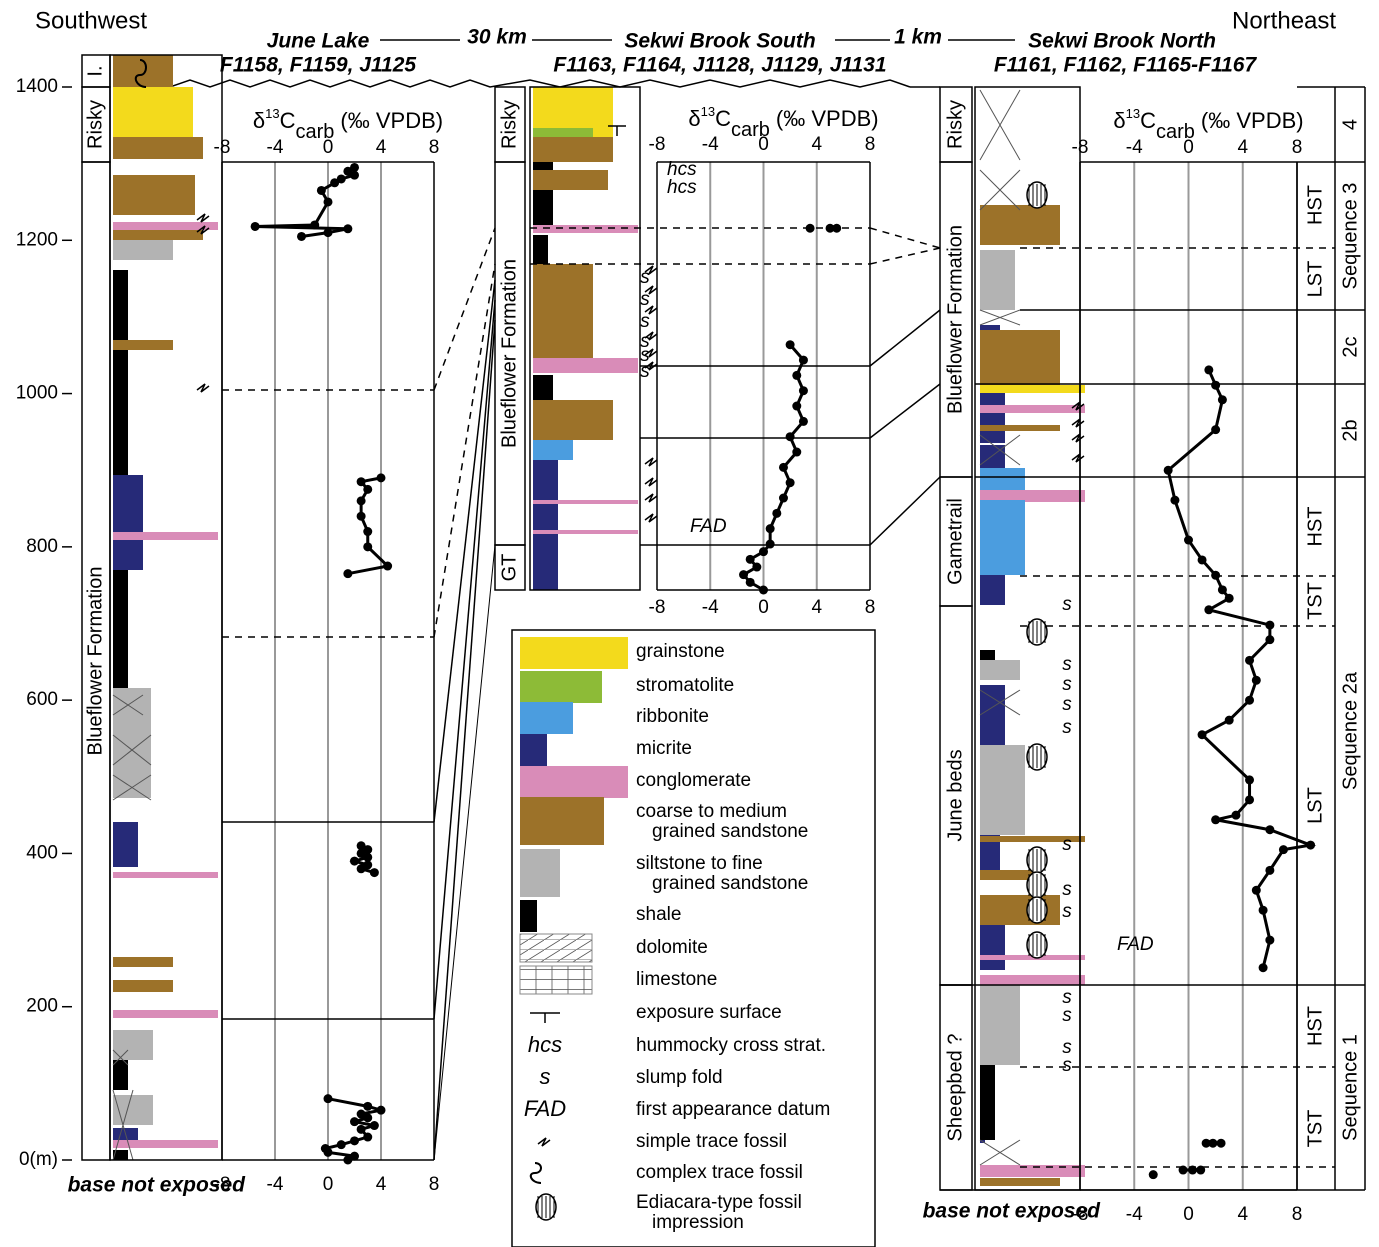 The image size is (1379, 1247). Describe the element at coordinates (1315, 1026) in the screenshot. I see `systems-tract: HST` at that location.